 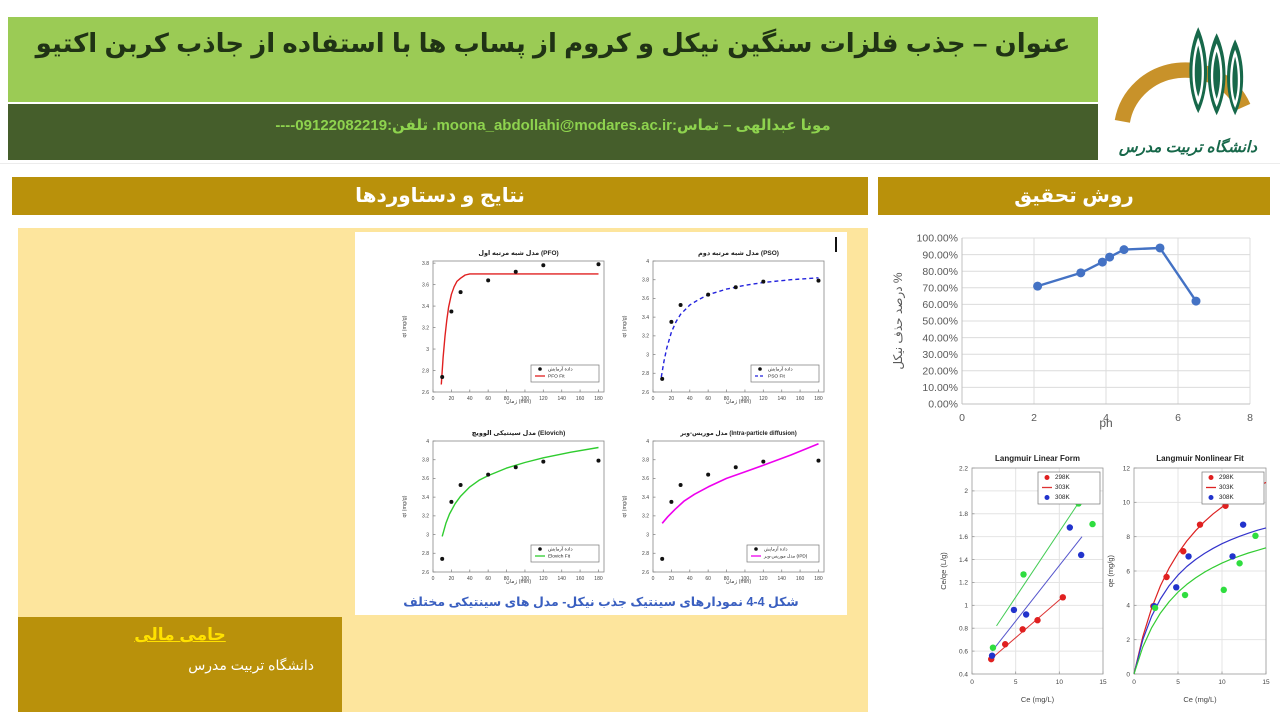 What do you see at coordinates (559, 557) in the screenshot?
I see `svg-text: Elovich Fit` at bounding box center [559, 557].